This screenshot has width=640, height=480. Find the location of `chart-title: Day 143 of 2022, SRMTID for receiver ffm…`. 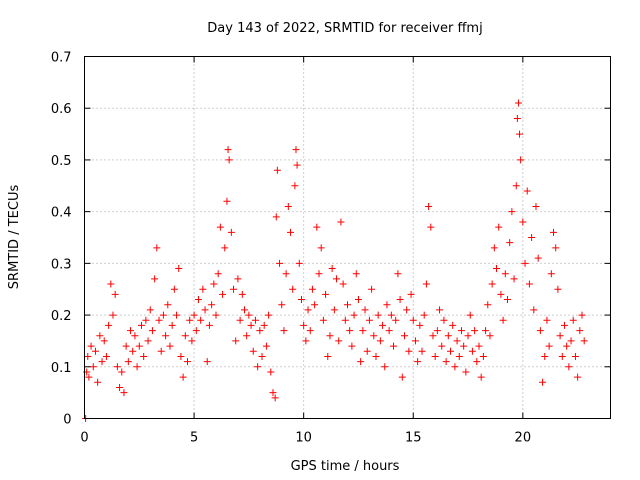

chart-title: Day 143 of 2022, SRMTID for receiver ffm… is located at coordinates (344, 28).